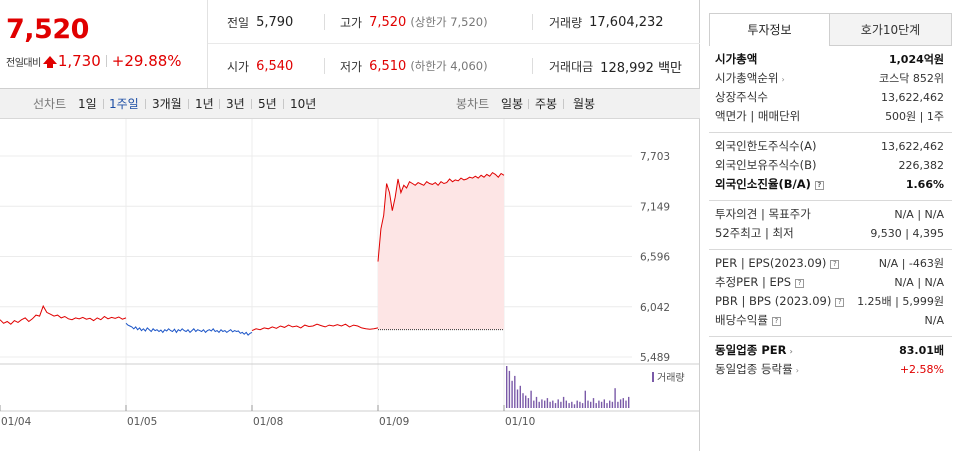  What do you see at coordinates (584, 104) in the screenshot?
I see `candle-monthly: 월봉` at bounding box center [584, 104].